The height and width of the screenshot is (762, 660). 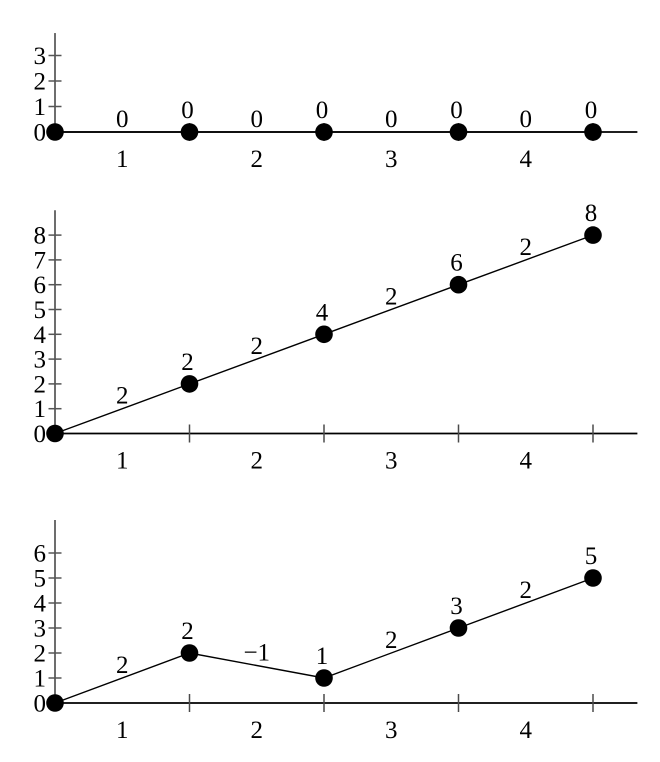 I want to click on edge-label: −1, so click(x=256, y=653).